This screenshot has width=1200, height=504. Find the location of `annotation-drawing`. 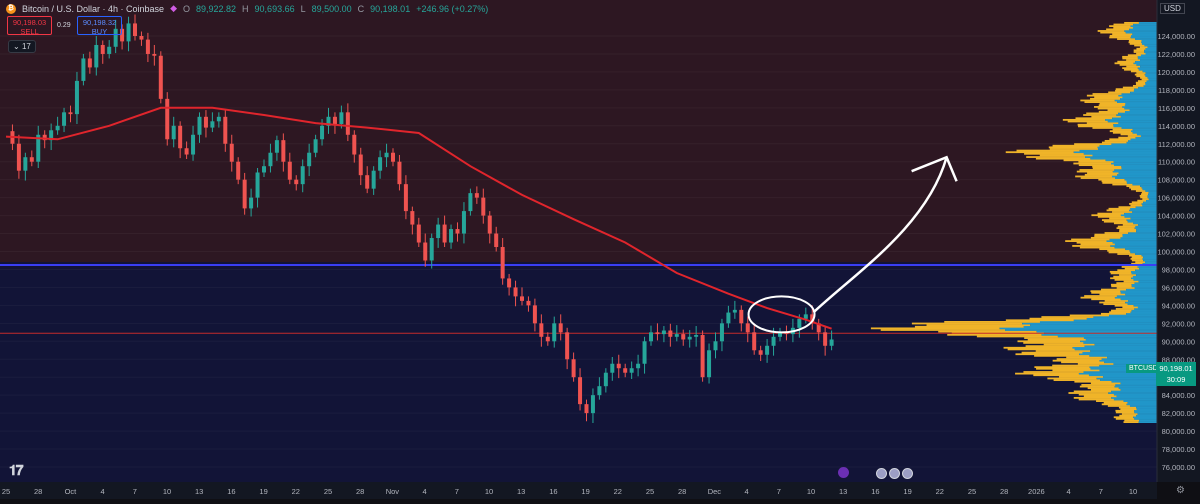

annotation-drawing is located at coordinates (852, 244).